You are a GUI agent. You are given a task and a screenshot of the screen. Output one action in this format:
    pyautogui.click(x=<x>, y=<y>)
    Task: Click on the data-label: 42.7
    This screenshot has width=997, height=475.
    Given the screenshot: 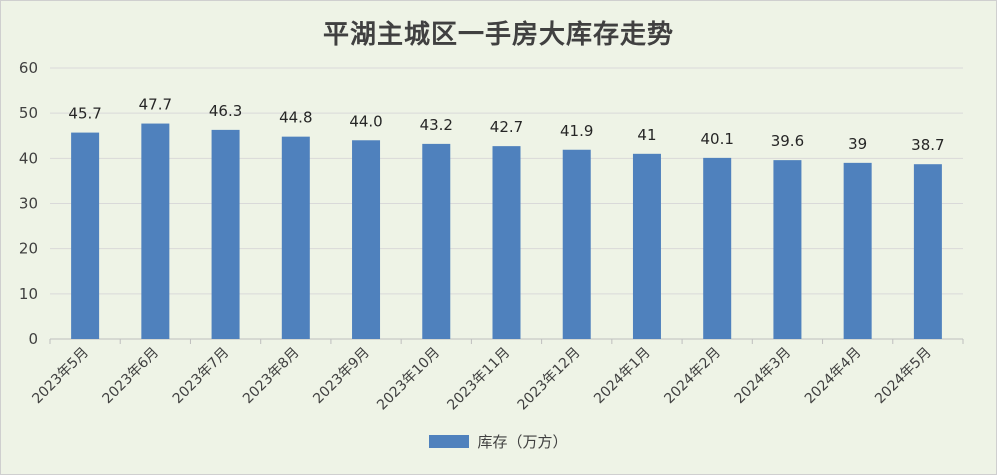 What is the action you would take?
    pyautogui.click(x=506, y=127)
    